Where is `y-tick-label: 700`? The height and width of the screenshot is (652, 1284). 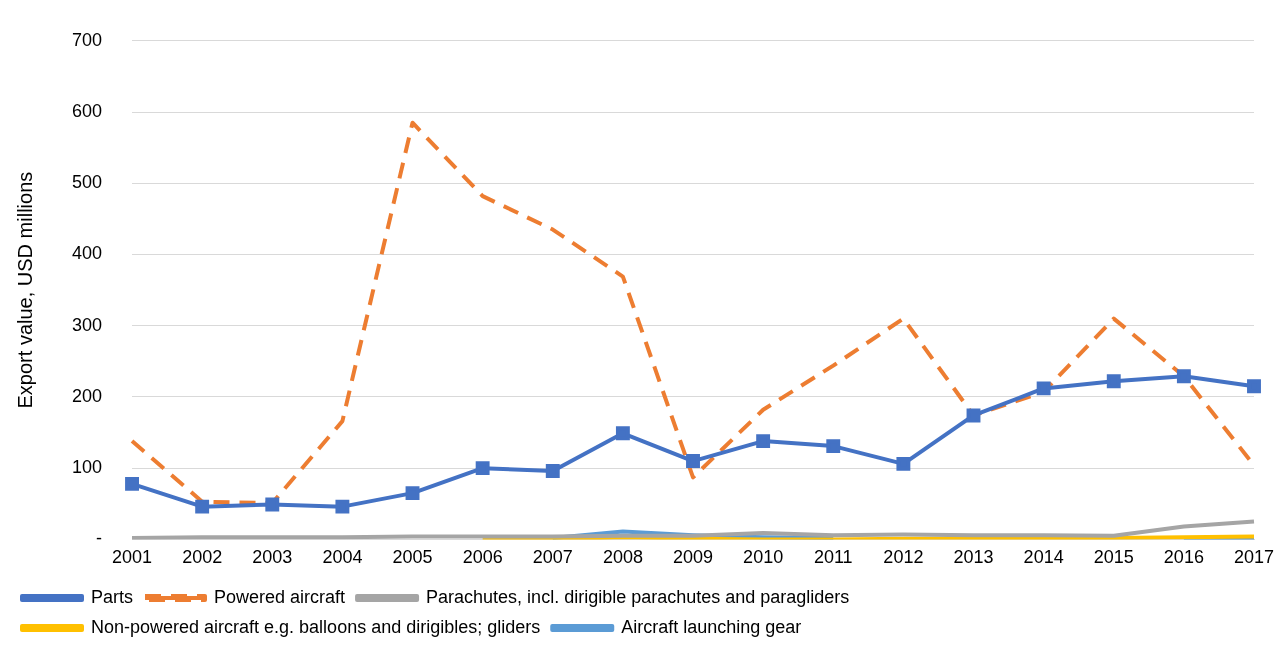
y-tick-label: 700 is located at coordinates (87, 39).